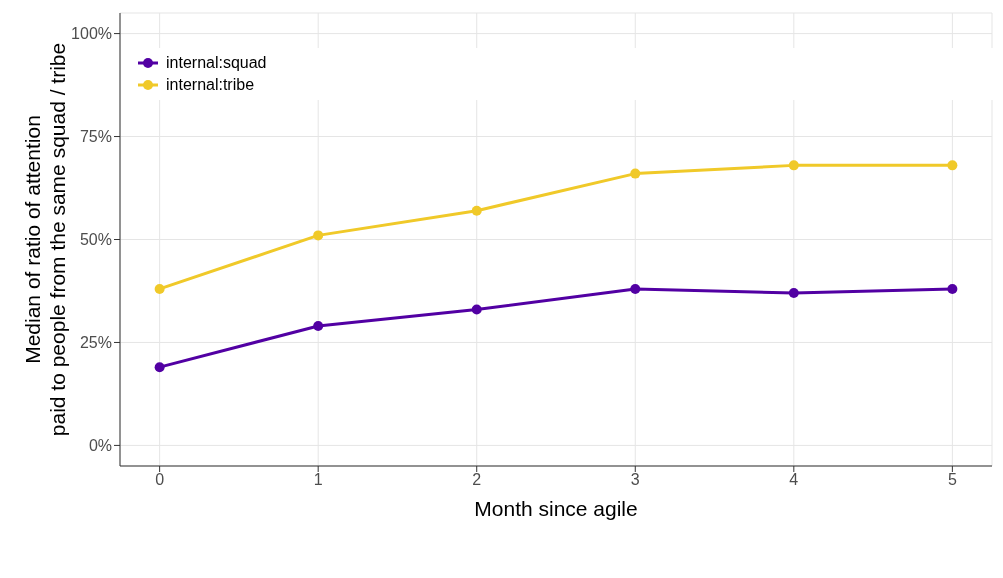 The height and width of the screenshot is (578, 1003). What do you see at coordinates (210, 85) in the screenshot?
I see `legend-label: internal:tribe` at bounding box center [210, 85].